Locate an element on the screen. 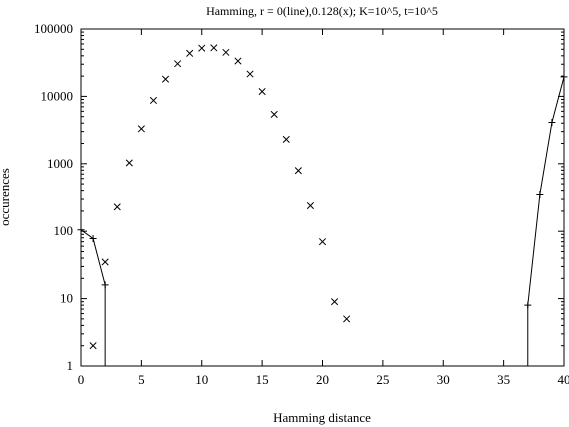 Image resolution: width=569 pixels, height=427 pixels. y-axis-label: occurences is located at coordinates (6, 197).